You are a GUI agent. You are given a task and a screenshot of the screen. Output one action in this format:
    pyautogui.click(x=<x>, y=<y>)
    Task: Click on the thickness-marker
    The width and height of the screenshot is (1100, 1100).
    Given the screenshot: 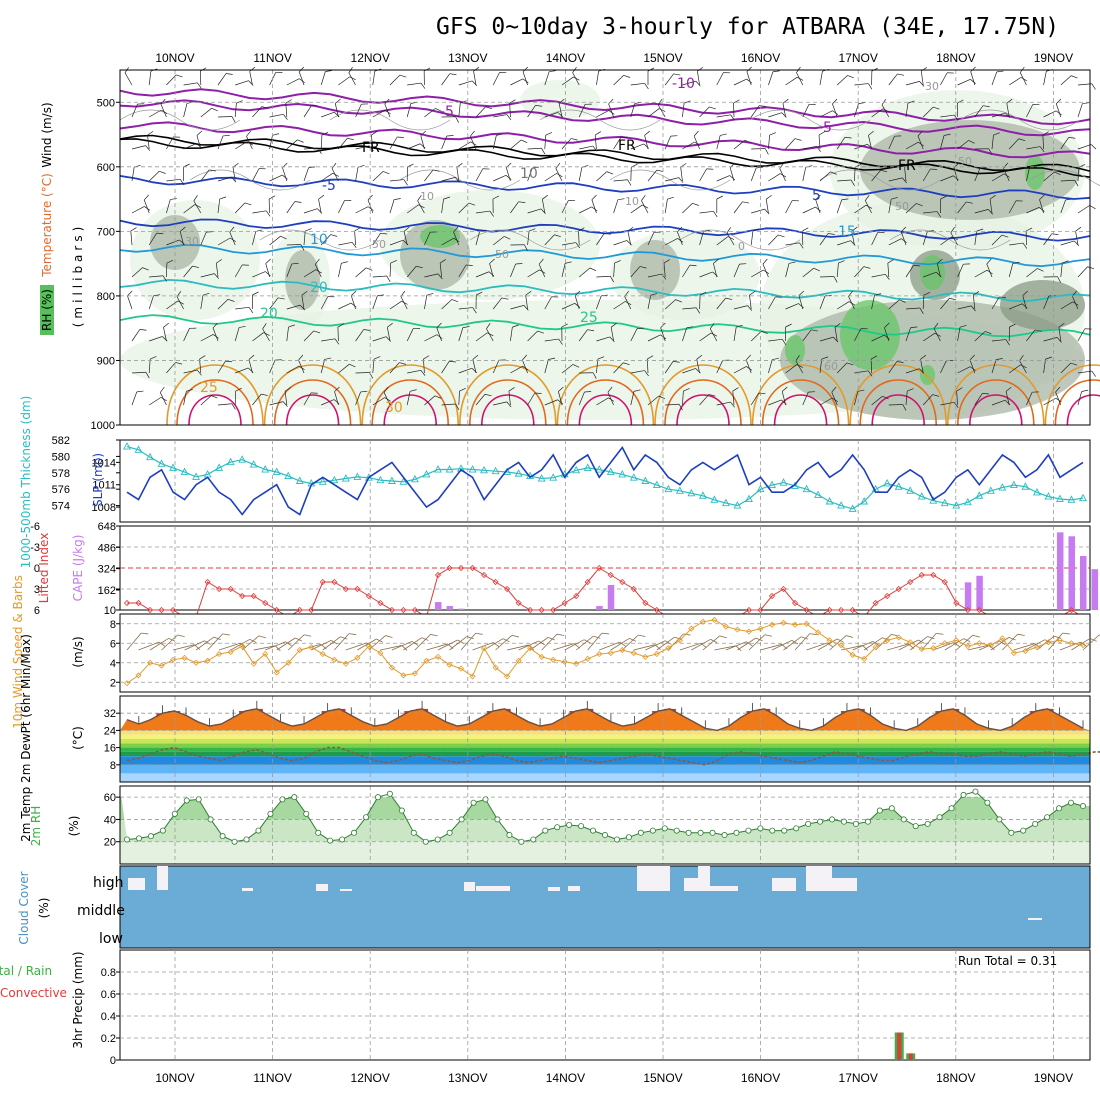 What is the action you would take?
    pyautogui.click(x=679, y=490)
    